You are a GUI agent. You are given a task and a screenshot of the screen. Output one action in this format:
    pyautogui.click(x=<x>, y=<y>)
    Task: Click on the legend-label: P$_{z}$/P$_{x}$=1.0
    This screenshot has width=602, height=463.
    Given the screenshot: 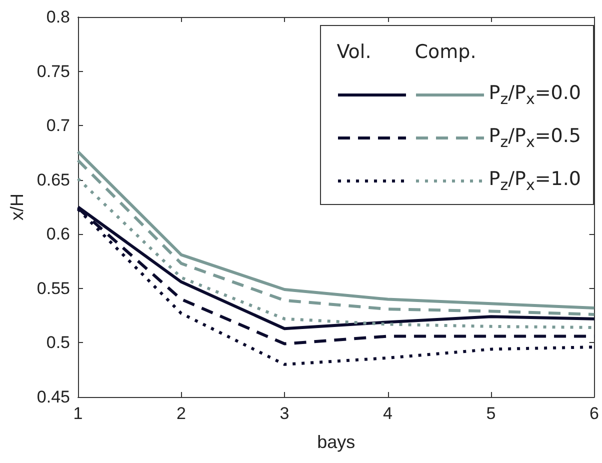 What is the action you would take?
    pyautogui.click(x=535, y=181)
    